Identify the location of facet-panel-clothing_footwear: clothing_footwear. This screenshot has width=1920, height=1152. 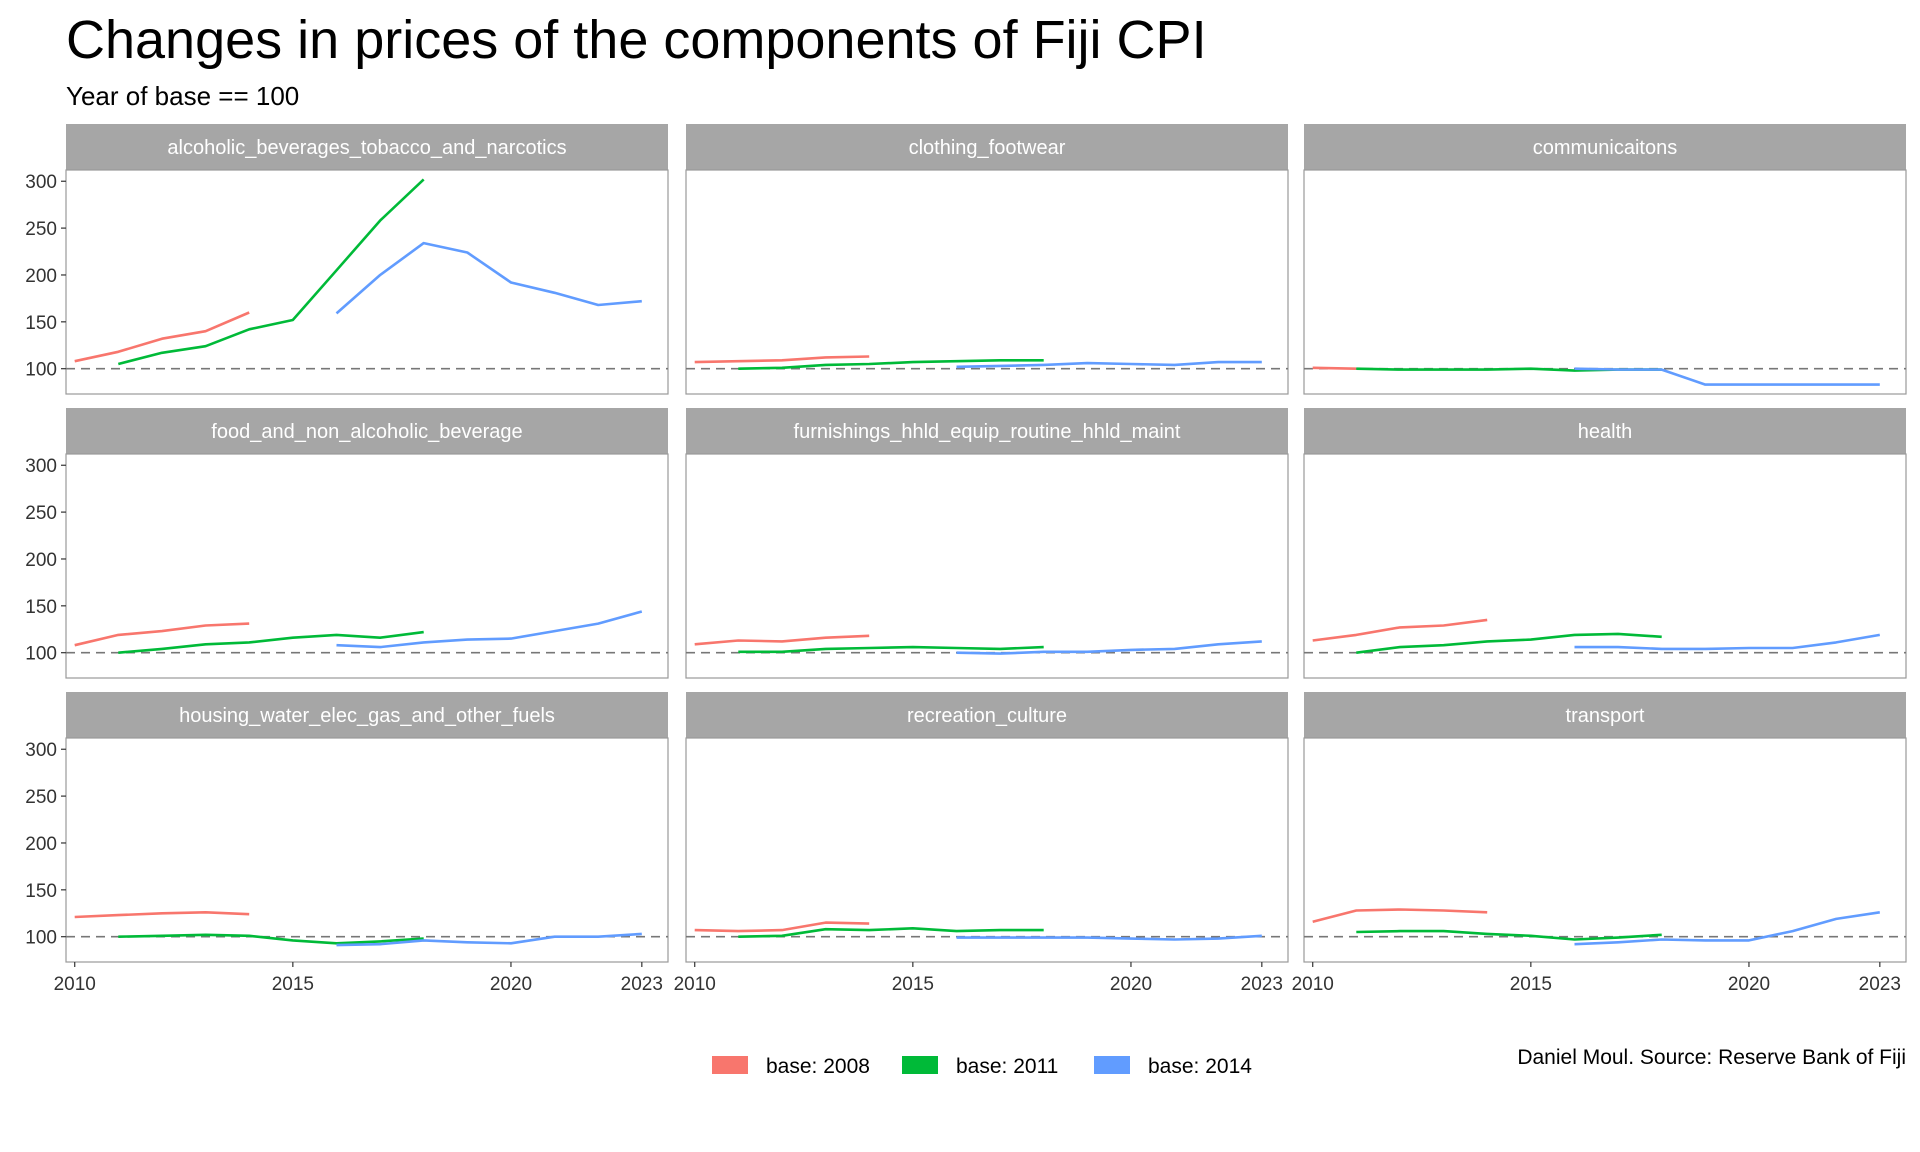
(987, 259).